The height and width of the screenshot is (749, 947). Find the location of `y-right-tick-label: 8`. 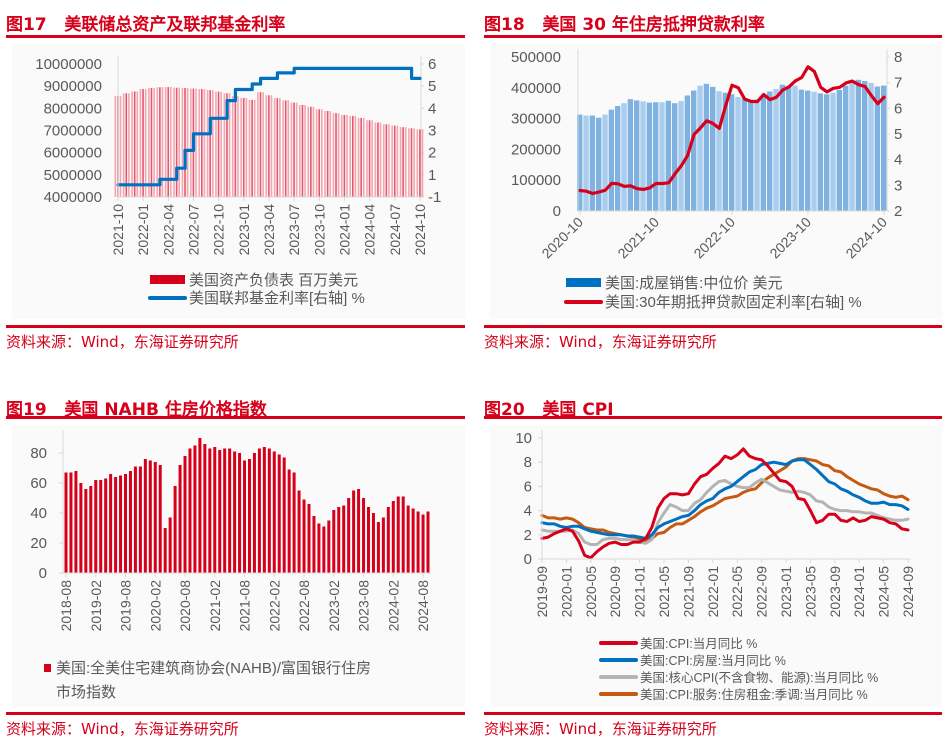

y-right-tick-label: 8 is located at coordinates (898, 57).